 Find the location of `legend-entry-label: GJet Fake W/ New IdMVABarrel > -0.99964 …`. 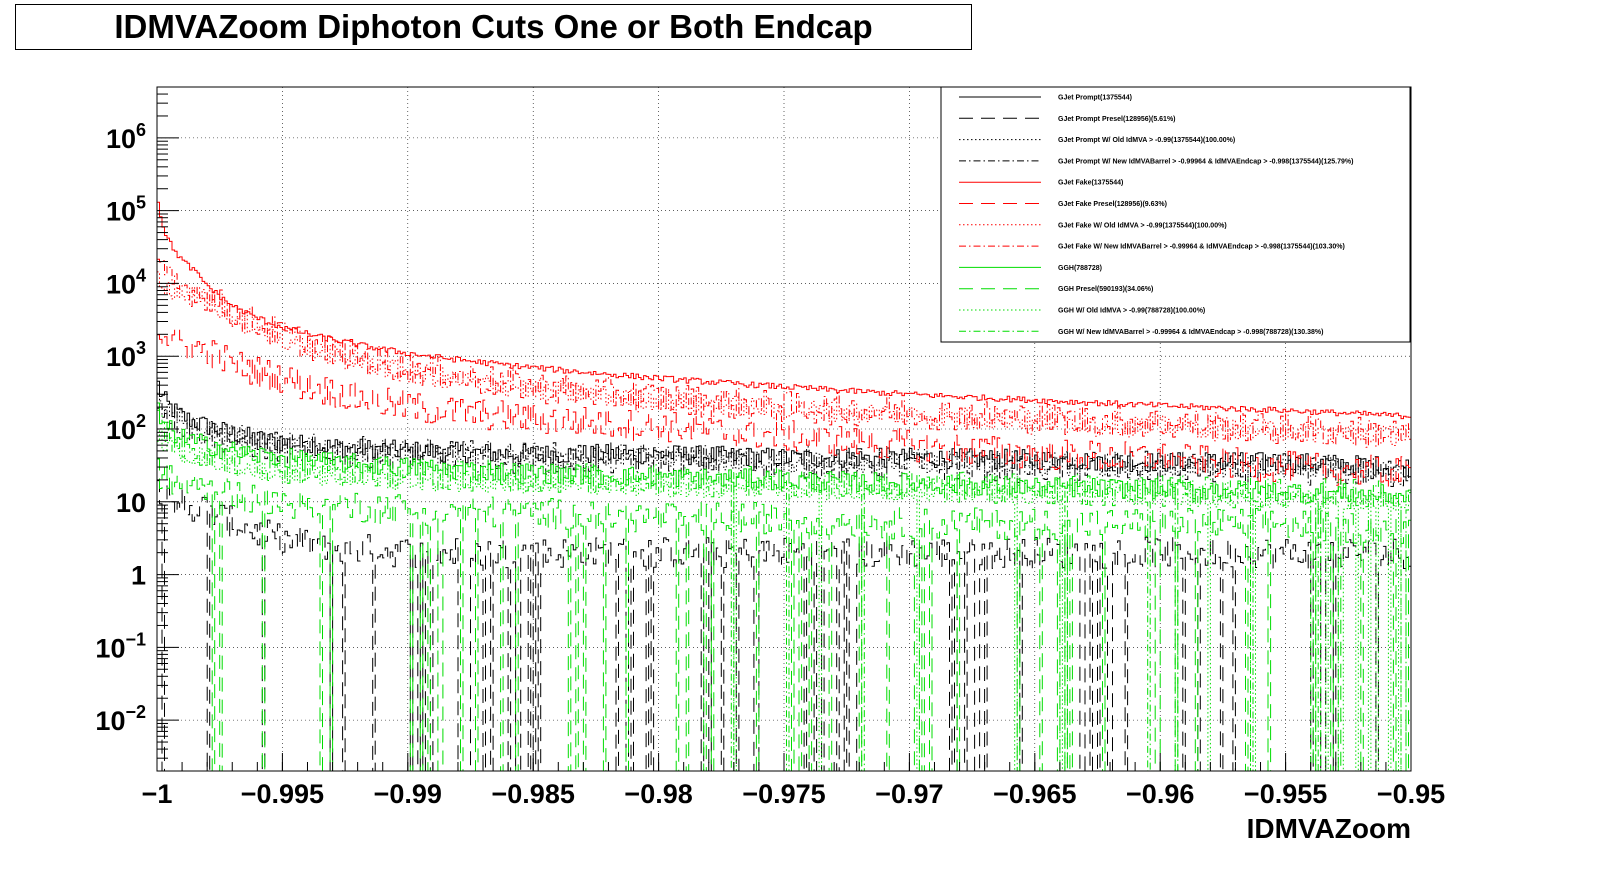

legend-entry-label: GJet Fake W/ New IdMVABarrel > -0.99964 … is located at coordinates (1201, 247).